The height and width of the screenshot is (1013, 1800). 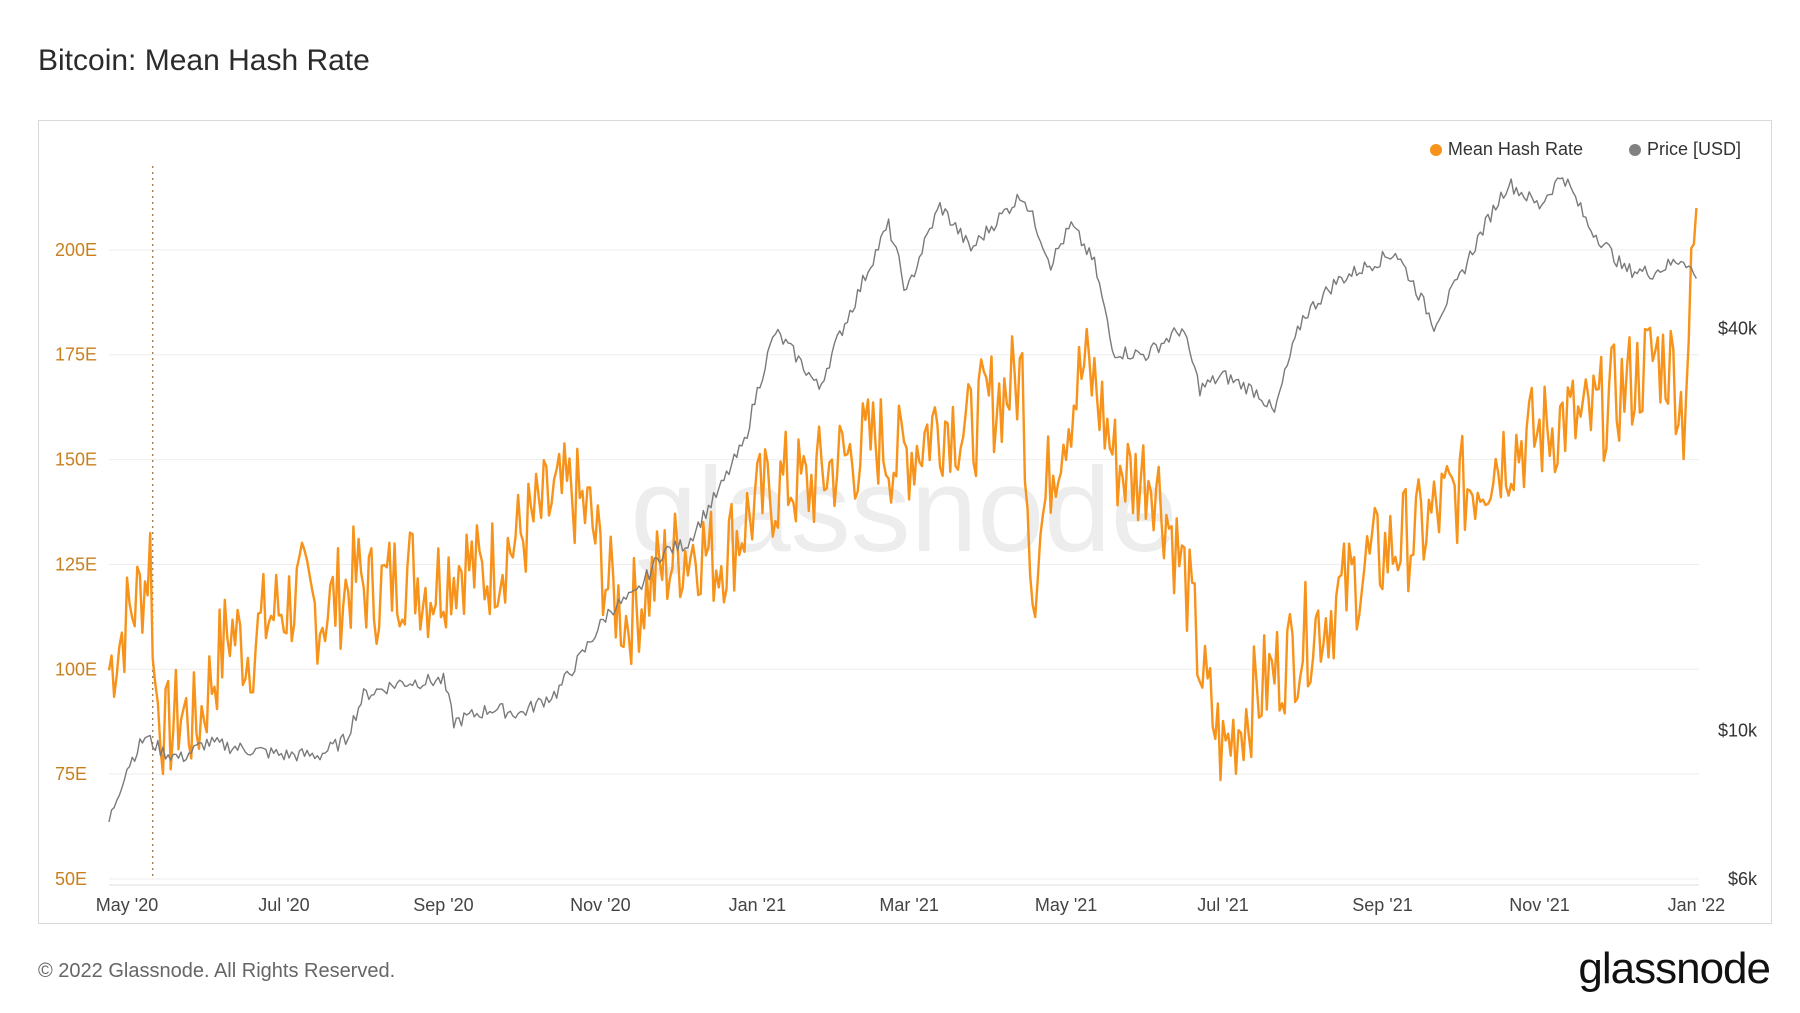 I want to click on y-left-tick-label: 125E, so click(x=76, y=564).